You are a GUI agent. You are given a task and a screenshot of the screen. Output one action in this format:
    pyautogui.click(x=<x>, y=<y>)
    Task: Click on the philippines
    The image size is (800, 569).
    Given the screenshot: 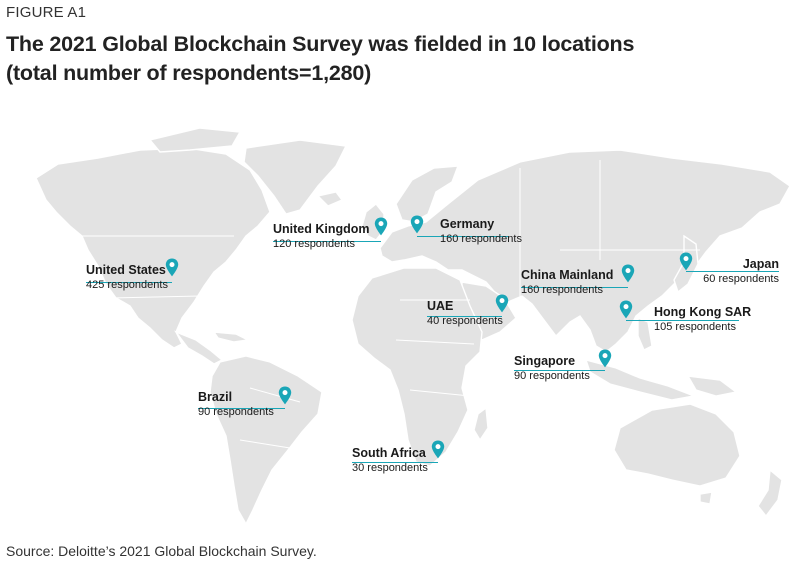 What is the action you would take?
    pyautogui.click(x=645, y=333)
    